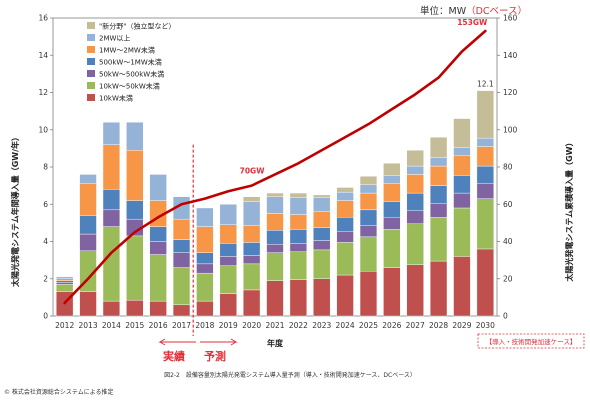 Image resolution: width=590 pixels, height=400 pixels. I want to click on x-tick-label: 2017, so click(181, 325).